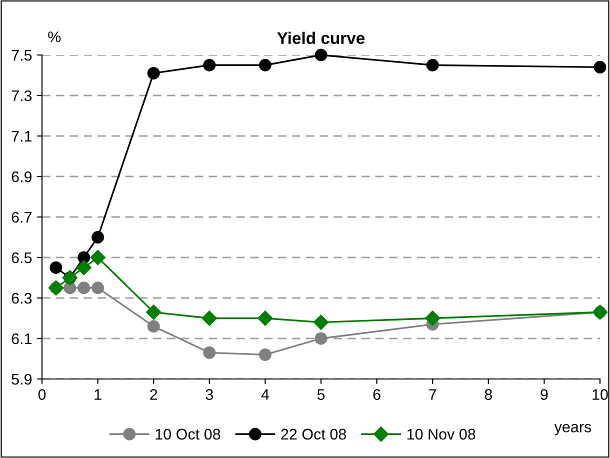 The height and width of the screenshot is (458, 610). What do you see at coordinates (432, 394) in the screenshot?
I see `x-tick-label: 7` at bounding box center [432, 394].